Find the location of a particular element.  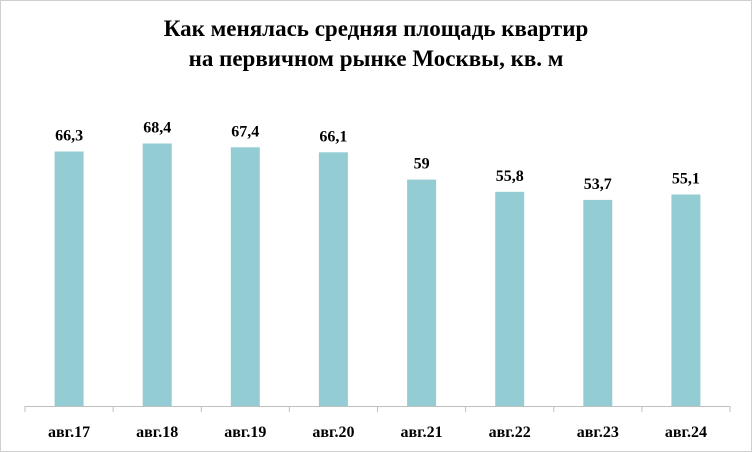

bar-value-label: 53,7 is located at coordinates (598, 184).